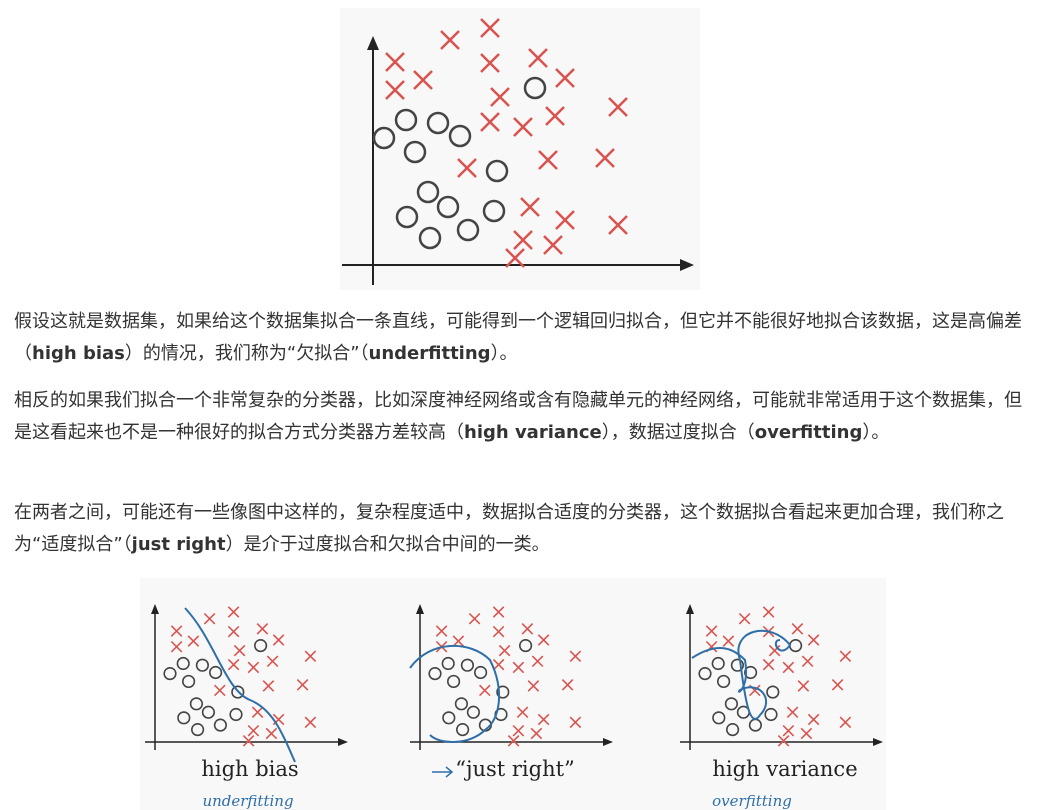 This screenshot has width=1056, height=810. Describe the element at coordinates (429, 353) in the screenshot. I see `bold-term: underfitting` at that location.